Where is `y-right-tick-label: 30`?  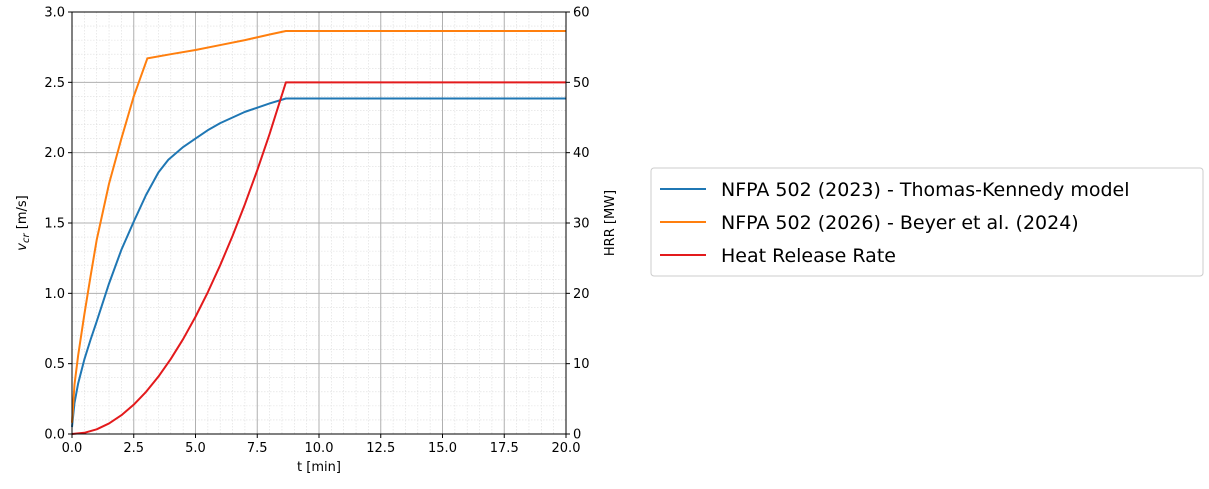 y-right-tick-label: 30 is located at coordinates (581, 224).